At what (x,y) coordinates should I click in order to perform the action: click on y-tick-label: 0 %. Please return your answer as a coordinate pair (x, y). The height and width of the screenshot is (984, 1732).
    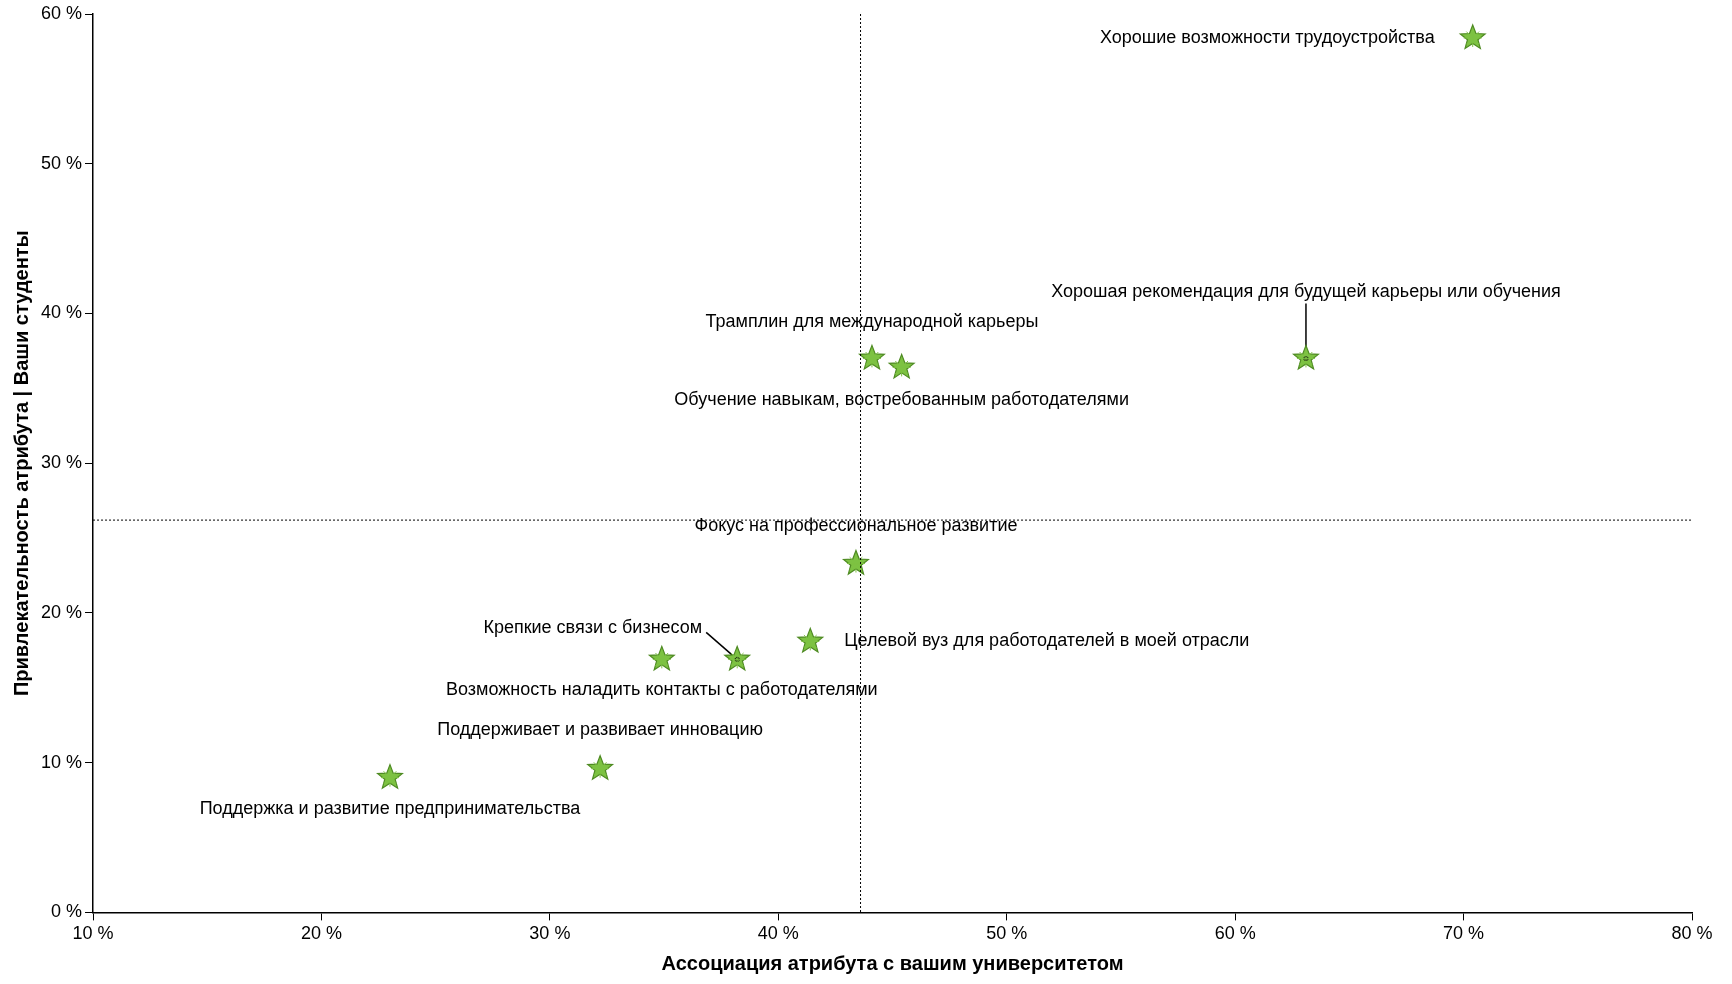
    Looking at the image, I should click on (67, 911).